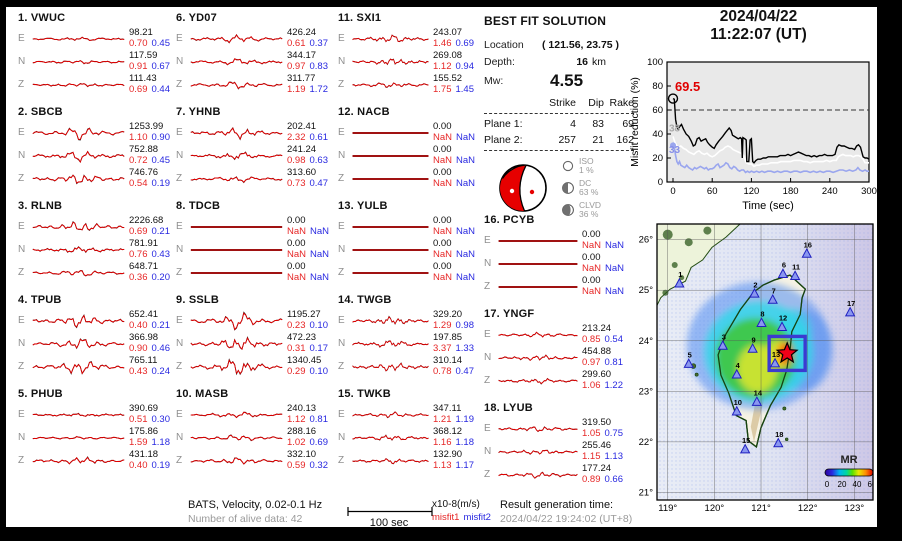 This screenshot has height=541, width=902. Describe the element at coordinates (302, 408) in the screenshot. I see `amplitude-value: 240.13` at that location.